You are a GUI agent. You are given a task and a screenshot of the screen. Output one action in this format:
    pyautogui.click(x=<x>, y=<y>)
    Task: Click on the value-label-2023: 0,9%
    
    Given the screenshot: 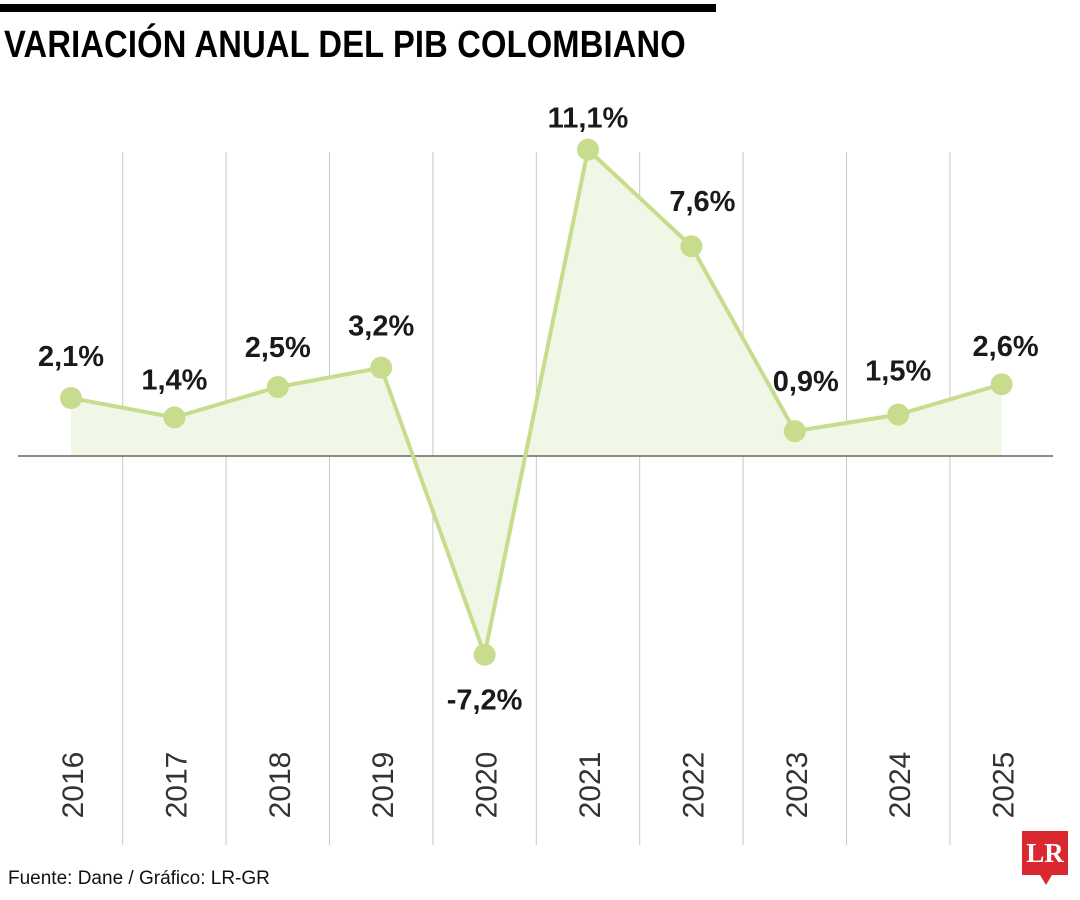 What is the action you would take?
    pyautogui.click(x=806, y=382)
    